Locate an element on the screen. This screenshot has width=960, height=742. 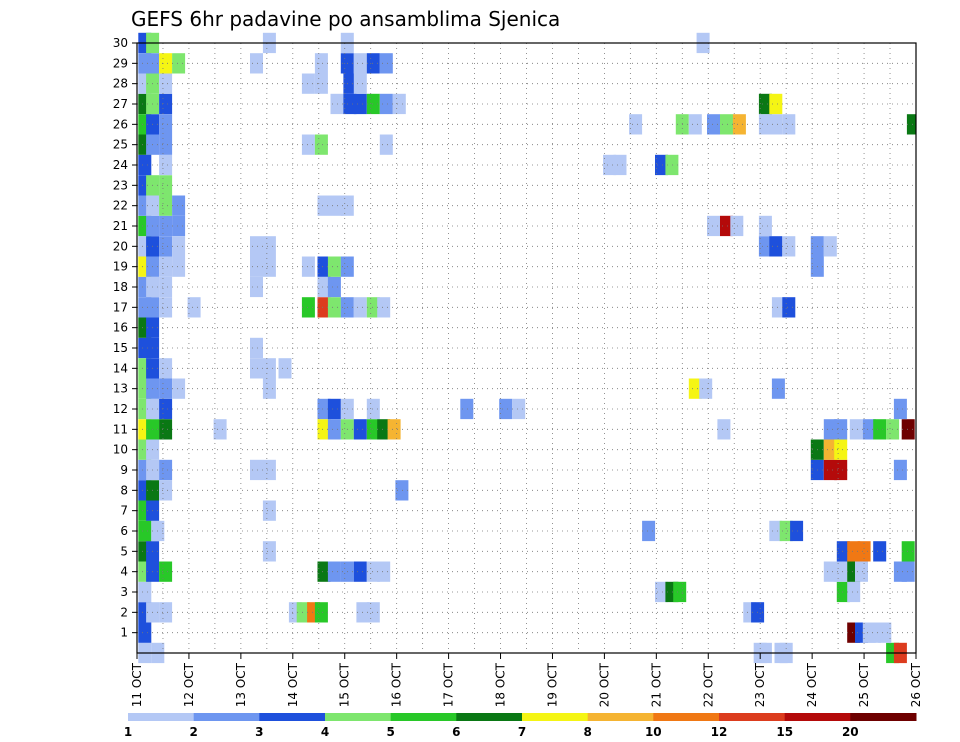
y-tick-label: 25 is located at coordinates (120, 145).